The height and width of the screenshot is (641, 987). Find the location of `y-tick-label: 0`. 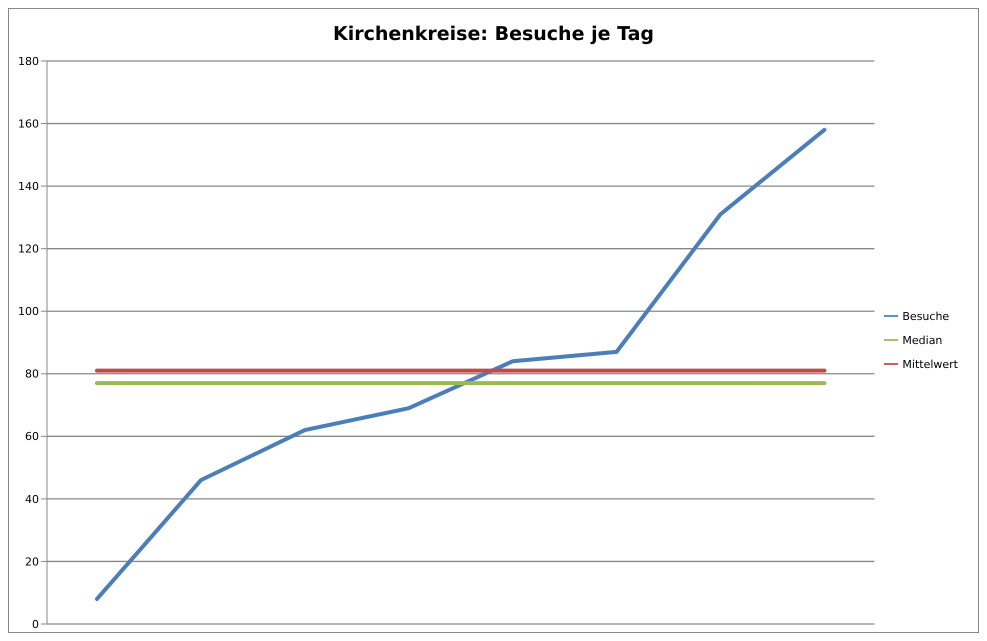

y-tick-label: 0 is located at coordinates (35, 624).